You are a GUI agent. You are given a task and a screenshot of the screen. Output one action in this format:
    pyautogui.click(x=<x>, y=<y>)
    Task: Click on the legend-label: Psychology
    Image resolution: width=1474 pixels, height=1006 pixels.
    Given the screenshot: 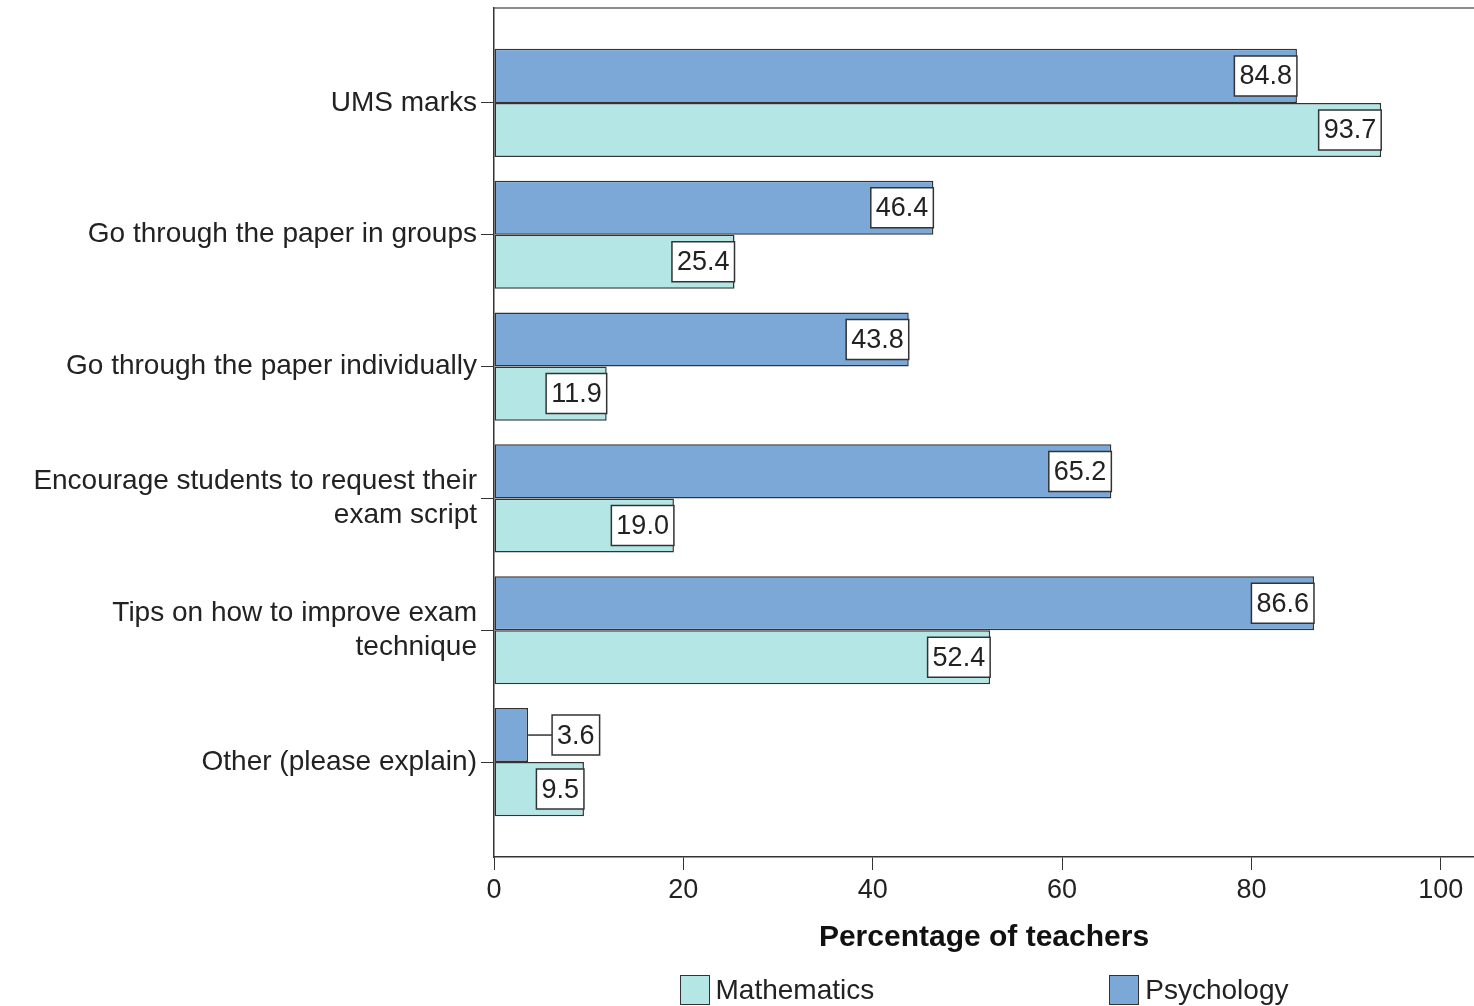 What is the action you would take?
    pyautogui.click(x=1217, y=990)
    